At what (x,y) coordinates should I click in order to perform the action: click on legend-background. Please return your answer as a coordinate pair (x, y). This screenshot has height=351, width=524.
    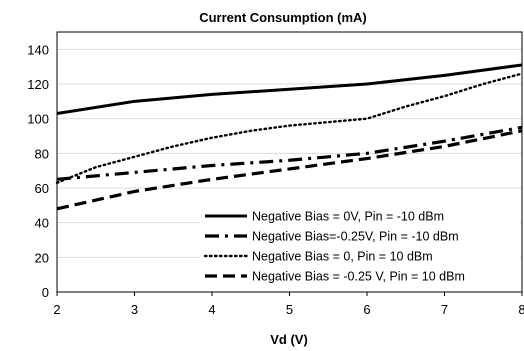
    Looking at the image, I should click on (360, 246).